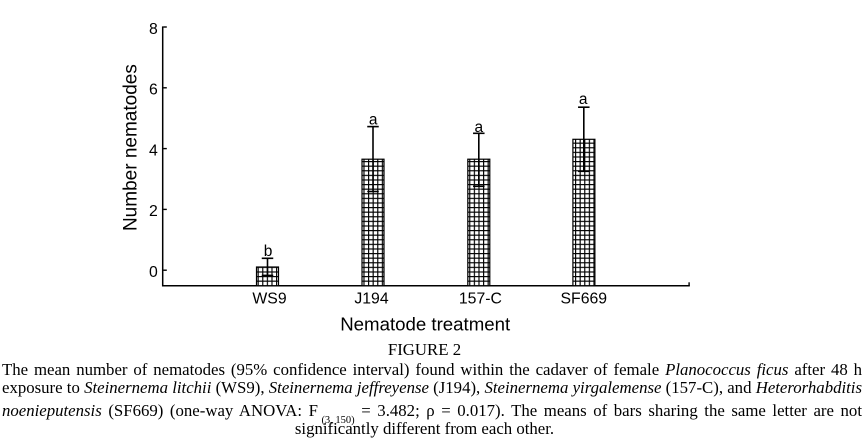 This screenshot has width=866, height=443. Describe the element at coordinates (153, 90) in the screenshot. I see `svg-text: 6` at that location.